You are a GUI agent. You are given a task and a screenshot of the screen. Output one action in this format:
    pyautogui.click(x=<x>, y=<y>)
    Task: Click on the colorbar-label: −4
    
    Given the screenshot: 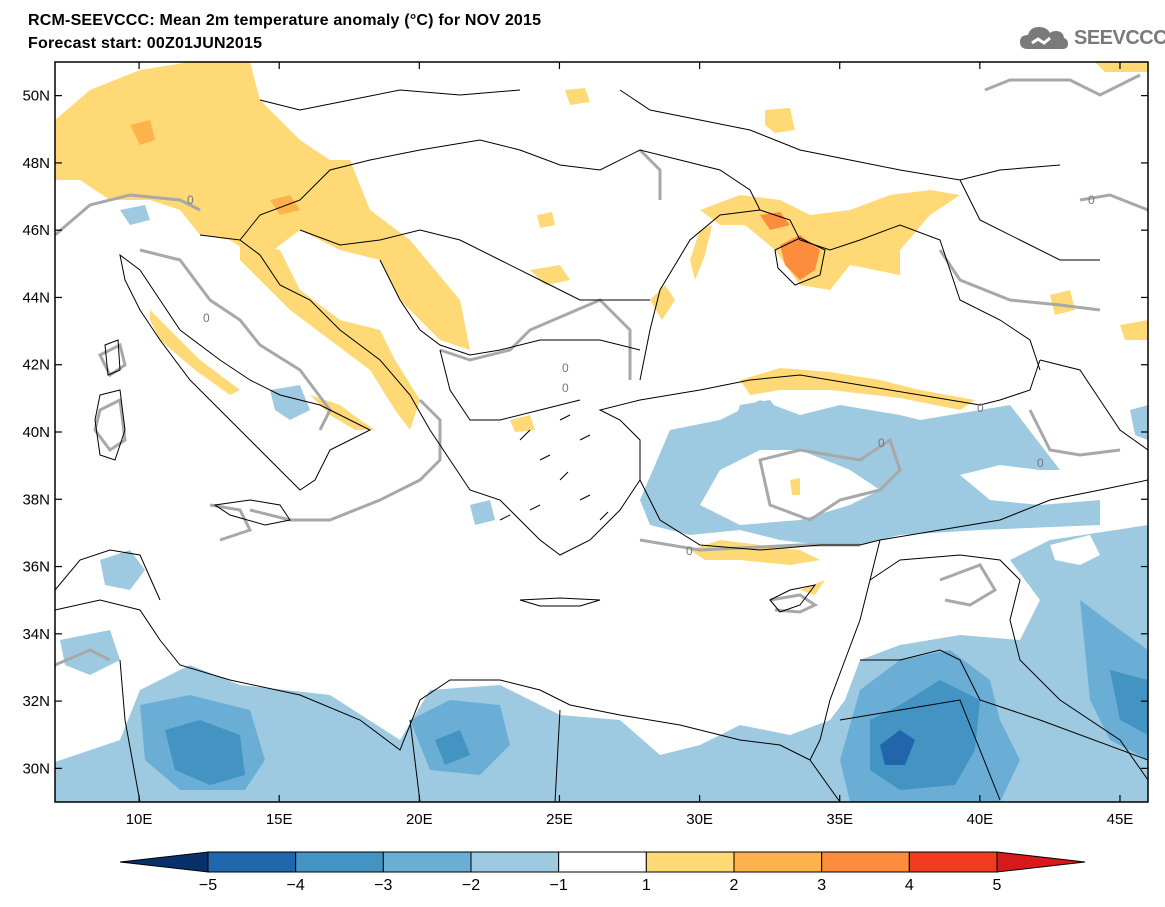 What is the action you would take?
    pyautogui.click(x=296, y=885)
    